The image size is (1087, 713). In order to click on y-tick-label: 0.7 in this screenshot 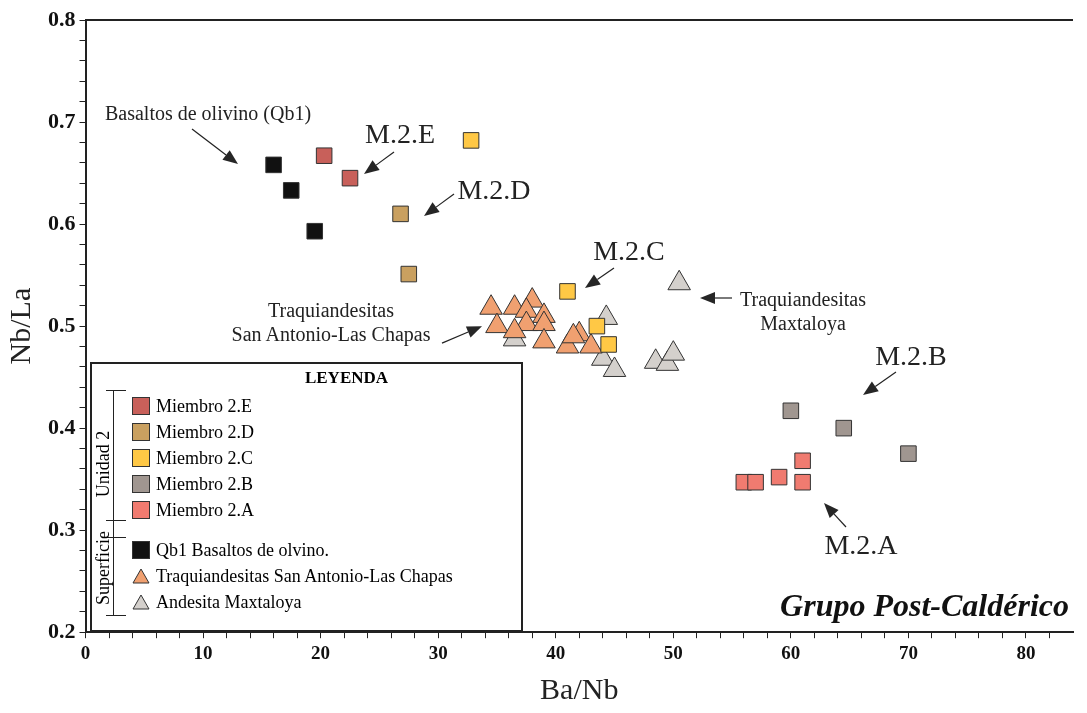, I will do `click(62, 120)`.